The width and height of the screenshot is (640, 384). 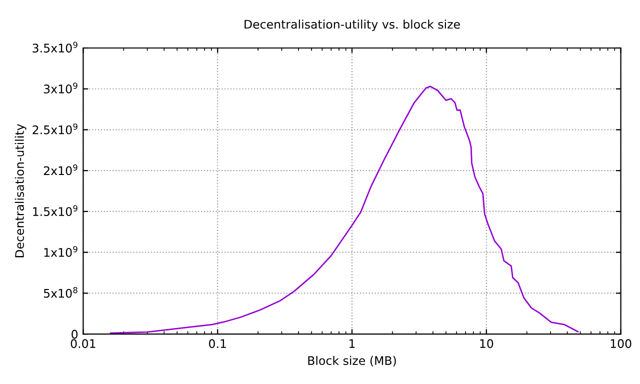 What do you see at coordinates (55, 47) in the screenshot?
I see `y-tick-label: 3.5x10$^{9}$` at bounding box center [55, 47].